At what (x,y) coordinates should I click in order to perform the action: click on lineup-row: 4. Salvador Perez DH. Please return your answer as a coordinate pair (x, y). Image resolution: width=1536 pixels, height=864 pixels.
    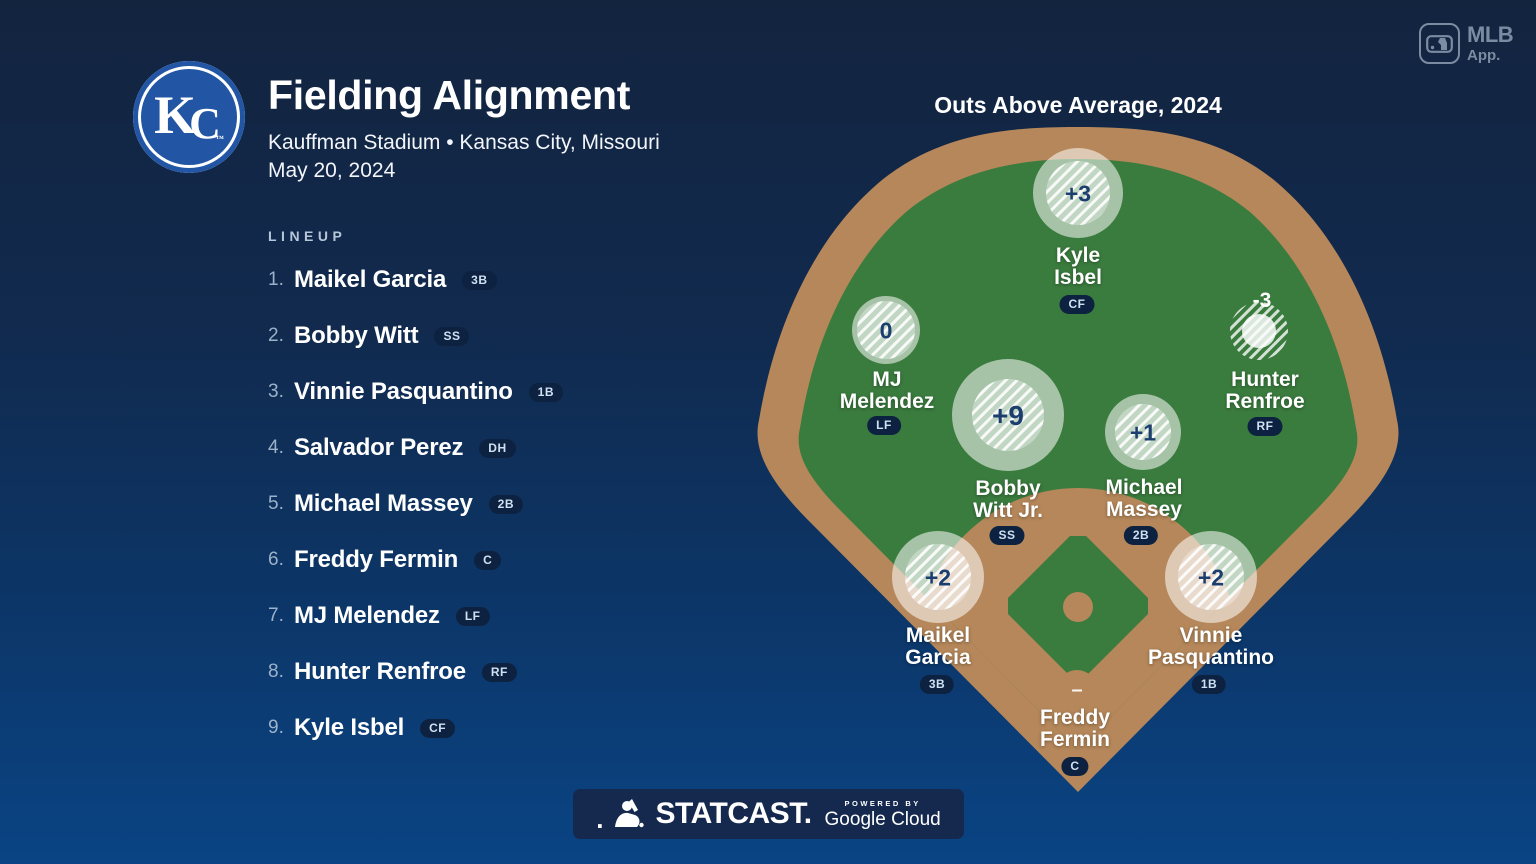
    Looking at the image, I should click on (478, 448).